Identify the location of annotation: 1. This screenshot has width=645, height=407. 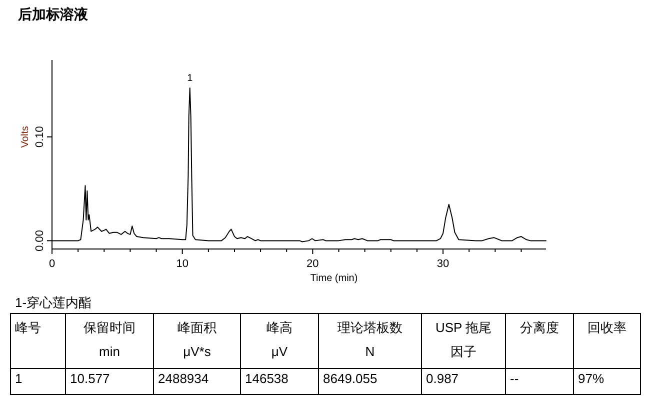
(190, 78).